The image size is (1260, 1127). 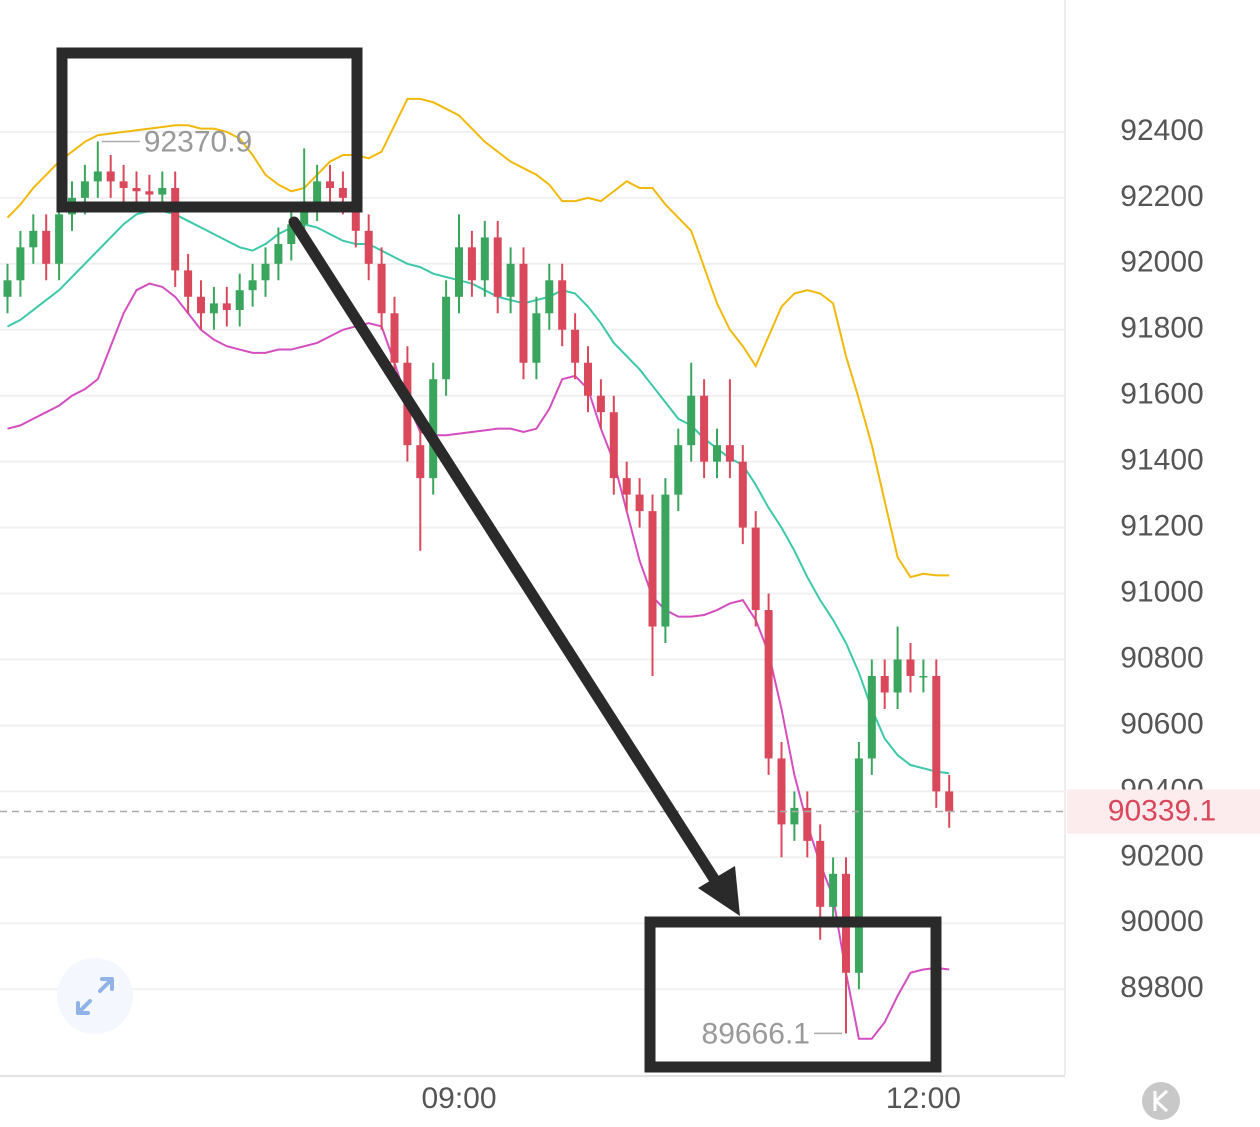 I want to click on y-tick-label: 91400, so click(x=1161, y=460).